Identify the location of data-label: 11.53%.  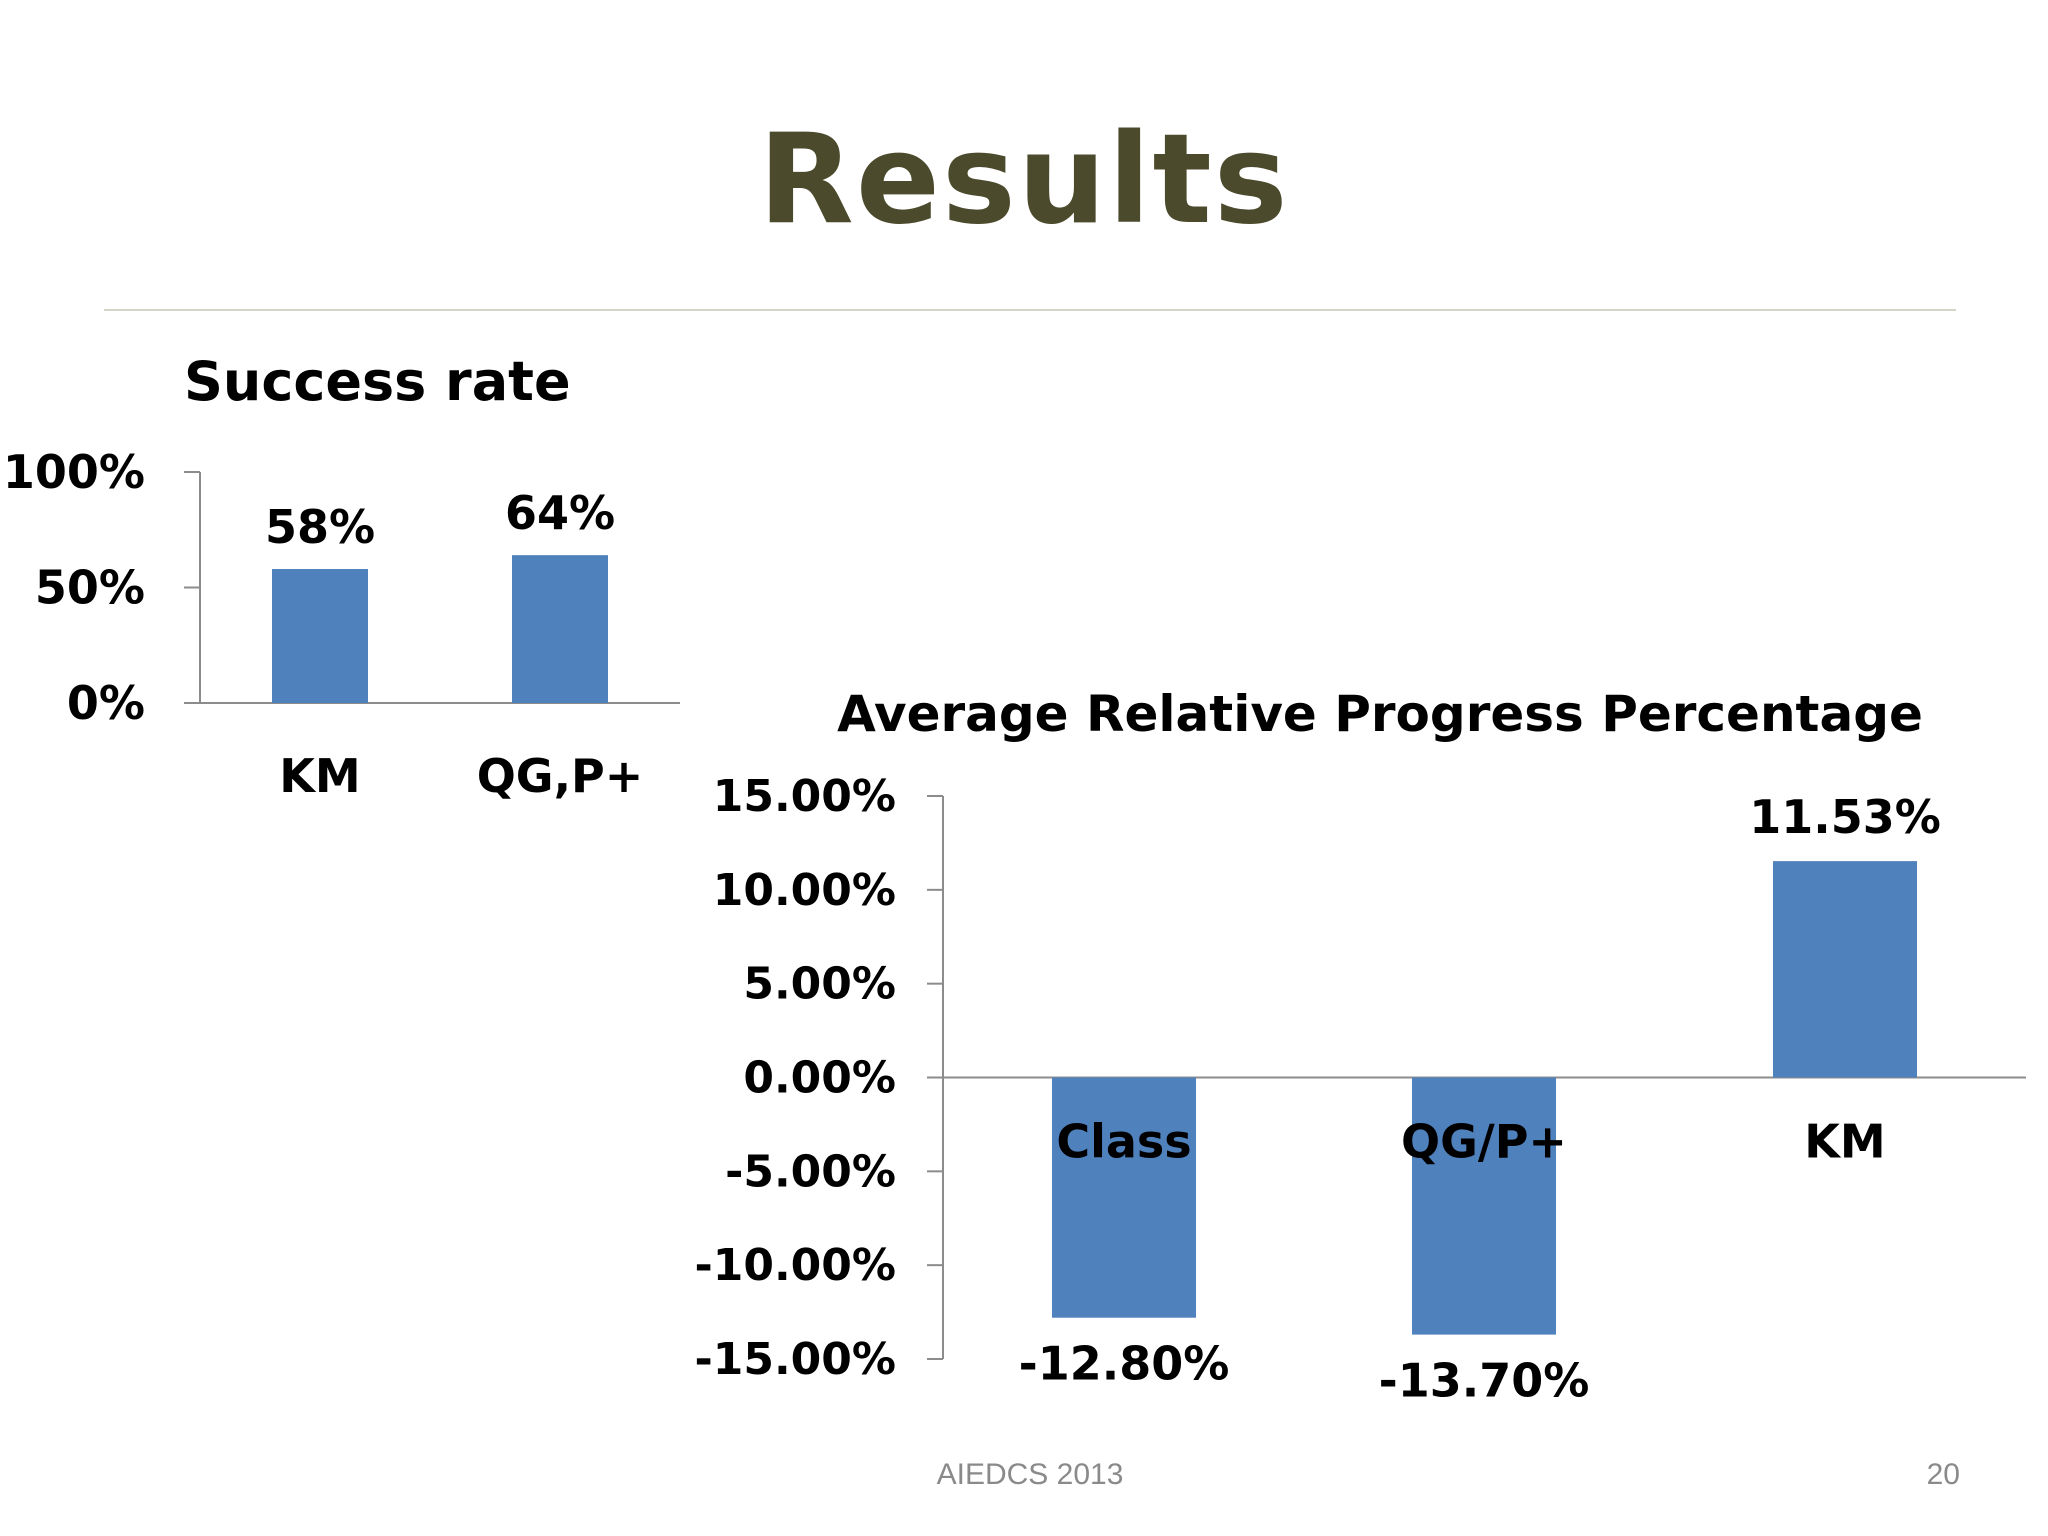
(1845, 817).